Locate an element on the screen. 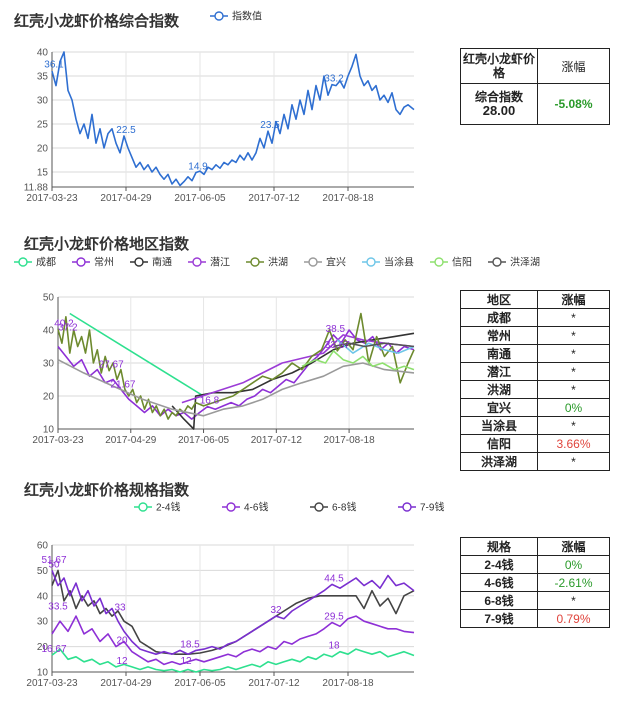 This screenshot has width=643, height=713. c2-series-line-洪泽湖 is located at coordinates (374, 345).